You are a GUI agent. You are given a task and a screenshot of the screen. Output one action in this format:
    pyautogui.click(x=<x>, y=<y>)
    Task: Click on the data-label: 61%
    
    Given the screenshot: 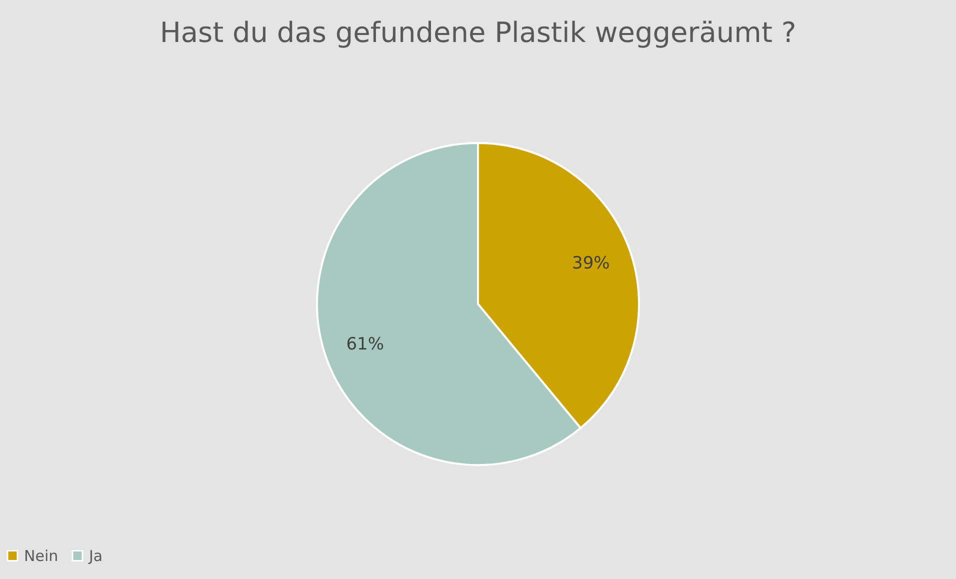 What is the action you would take?
    pyautogui.click(x=365, y=344)
    